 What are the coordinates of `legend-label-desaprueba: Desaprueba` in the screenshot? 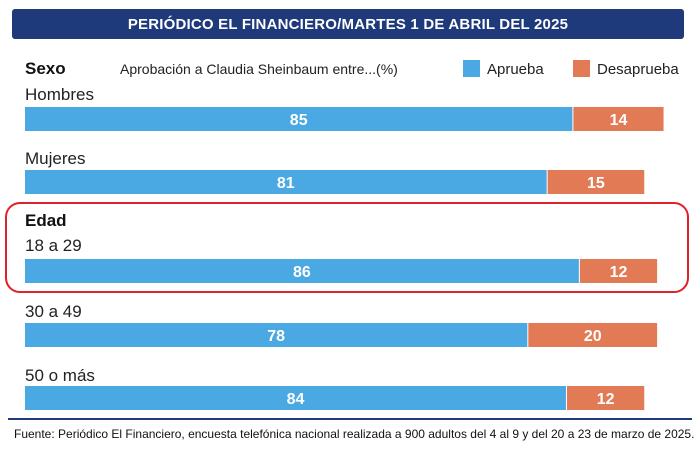 It's located at (638, 69).